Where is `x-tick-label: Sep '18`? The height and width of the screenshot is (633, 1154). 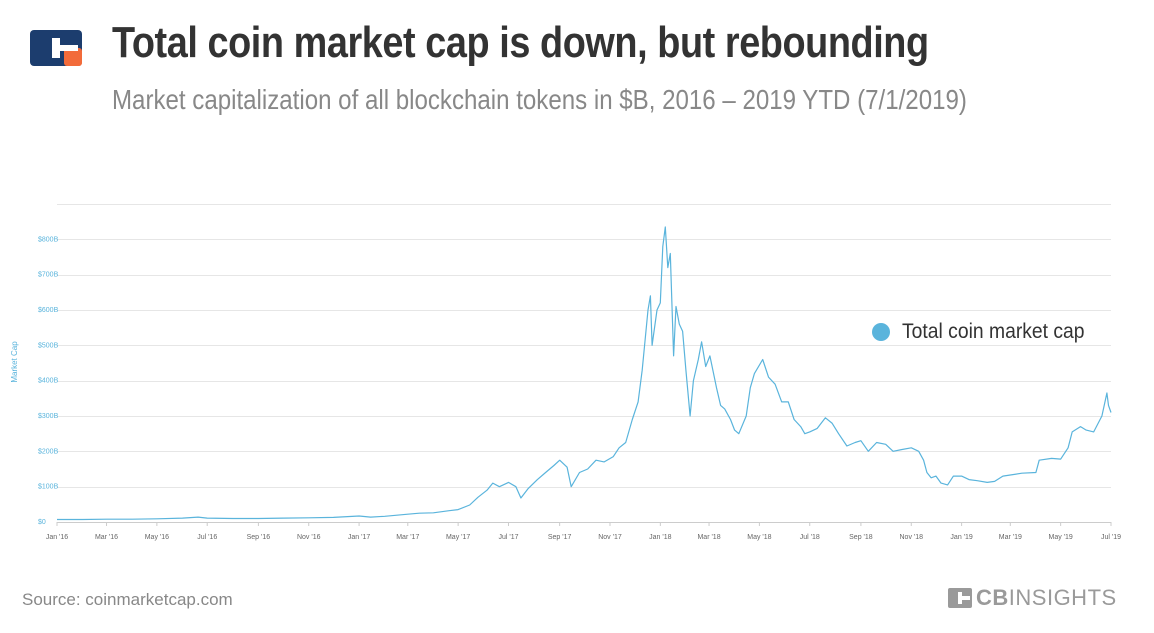 x-tick-label: Sep '18 is located at coordinates (861, 537).